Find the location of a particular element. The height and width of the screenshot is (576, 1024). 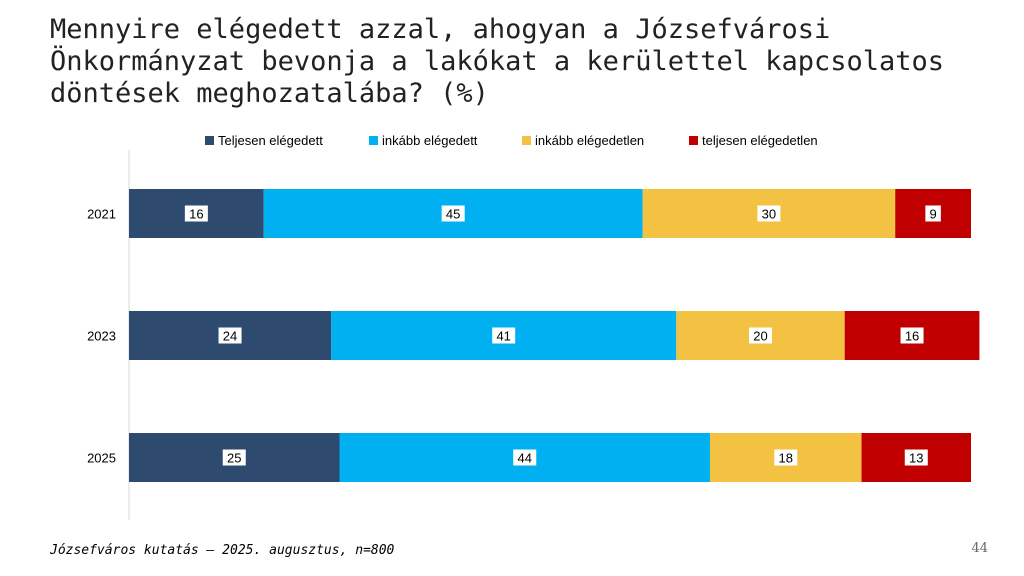

bar-row-2023: 2023 24 41 20 16 is located at coordinates (533, 335).